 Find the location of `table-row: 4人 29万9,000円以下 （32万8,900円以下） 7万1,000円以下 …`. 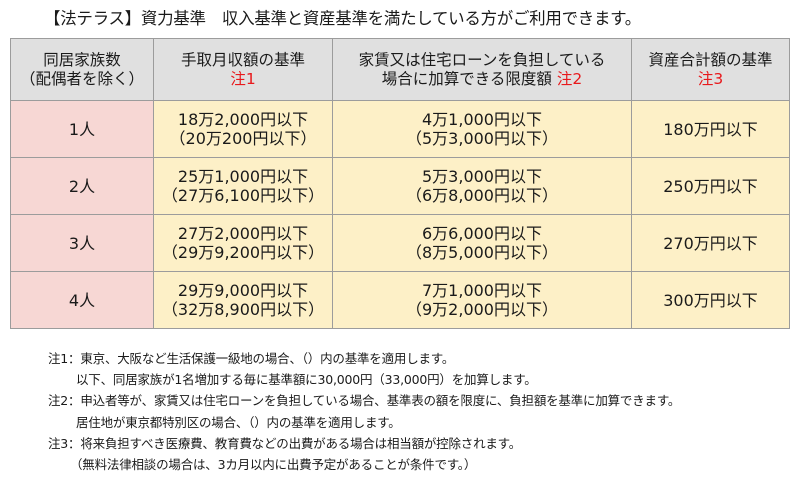

table-row: 4人 29万9,000円以下 （32万8,900円以下） 7万1,000円以下 … is located at coordinates (400, 300).